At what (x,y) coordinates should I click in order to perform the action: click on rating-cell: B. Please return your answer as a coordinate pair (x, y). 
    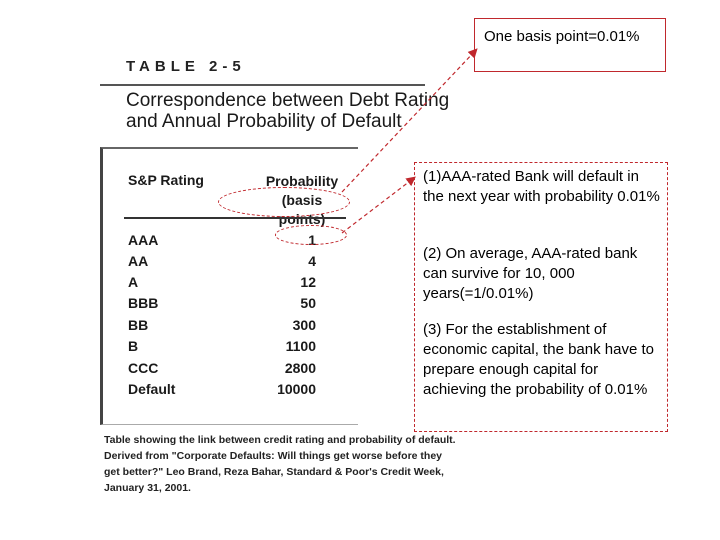
    Looking at the image, I should click on (133, 346).